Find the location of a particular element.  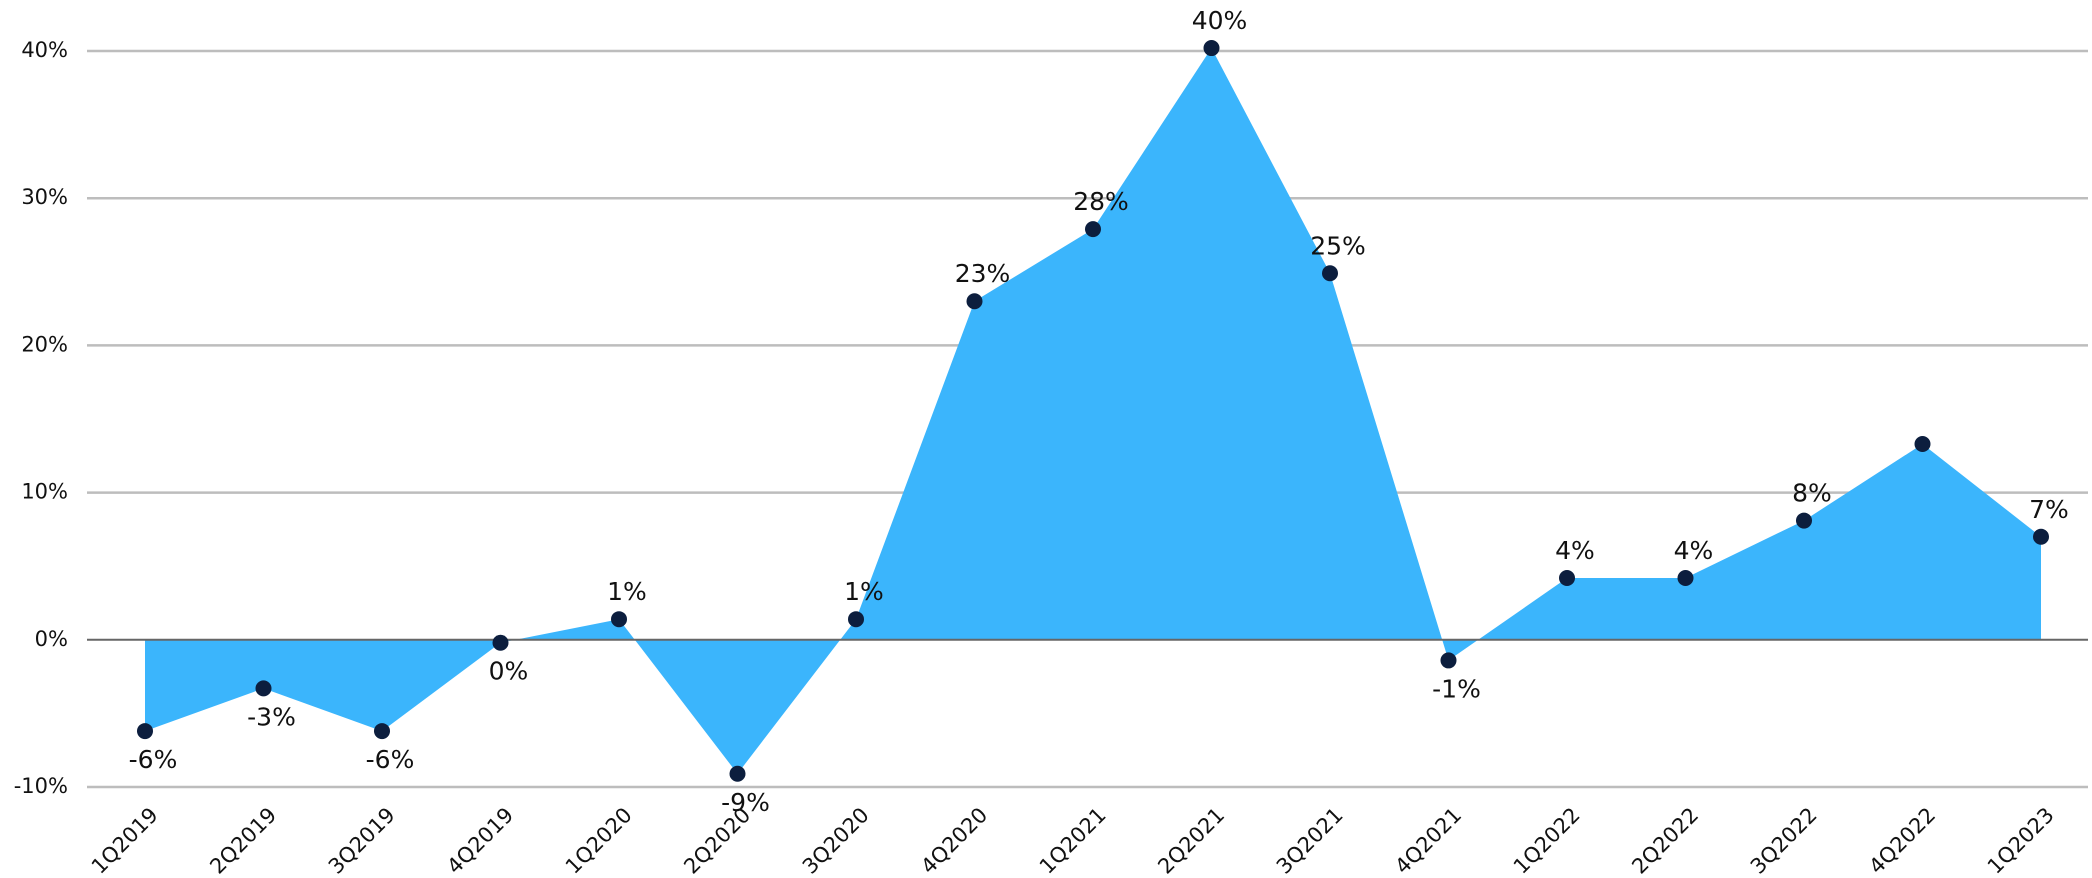

x-tick-label: 3Q2019 is located at coordinates (362, 840).